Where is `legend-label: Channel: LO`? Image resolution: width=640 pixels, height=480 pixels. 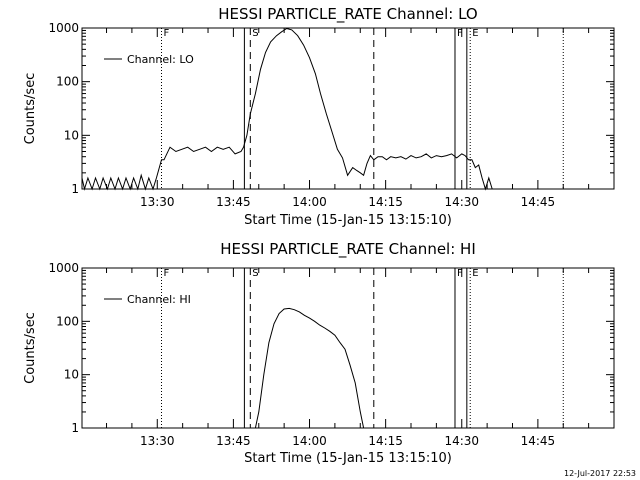
legend-label: Channel: LO is located at coordinates (160, 59).